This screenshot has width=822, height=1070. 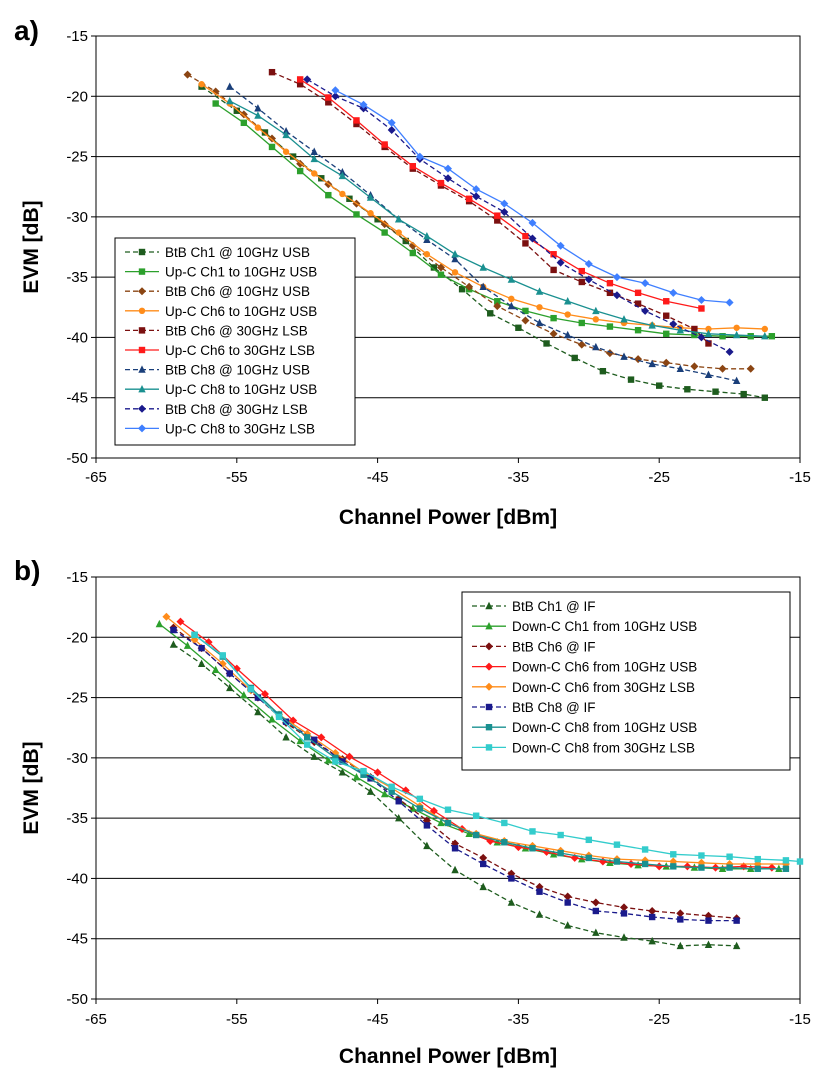 What do you see at coordinates (96, 477) in the screenshot?
I see `x-tick-label: -65` at bounding box center [96, 477].